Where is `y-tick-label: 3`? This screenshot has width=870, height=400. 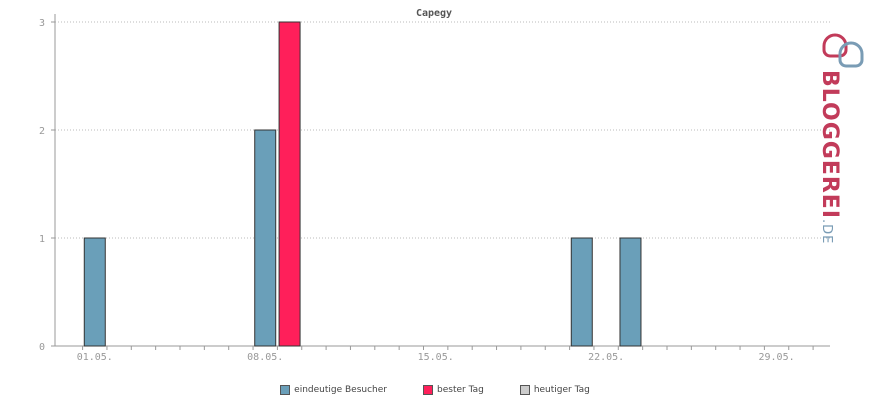
y-tick-label: 3 is located at coordinates (42, 23).